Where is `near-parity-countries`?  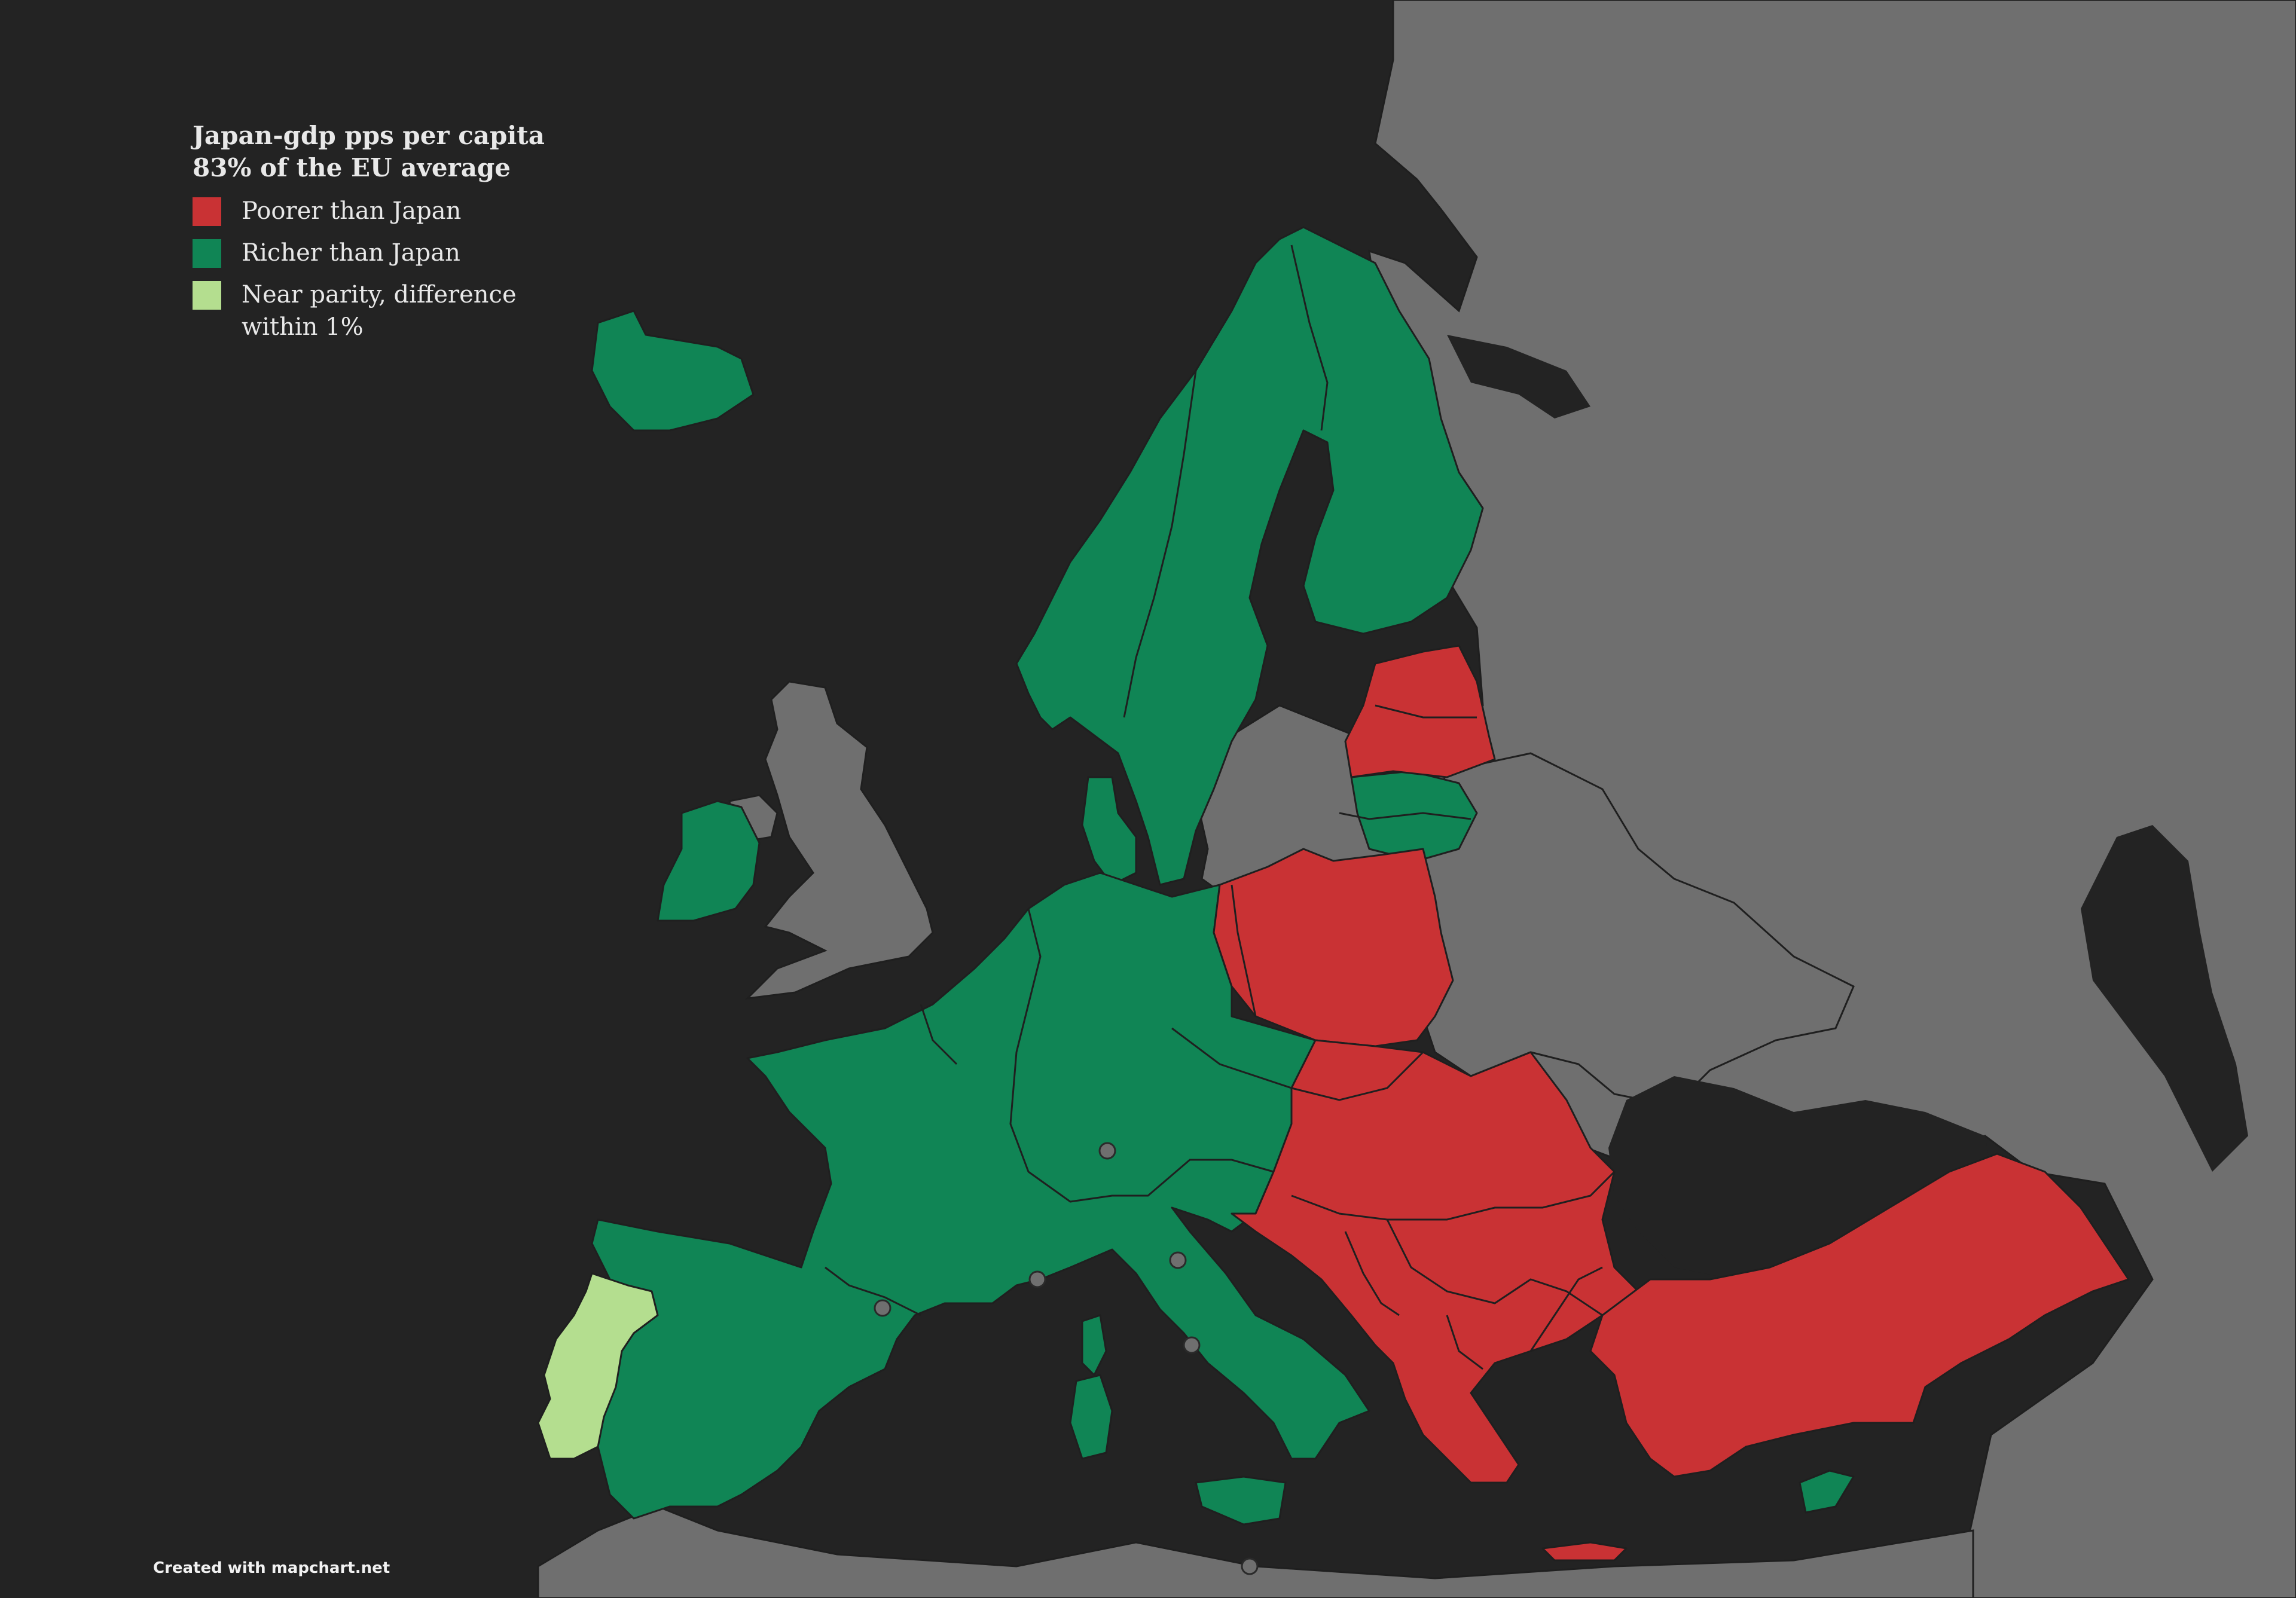 near-parity-countries is located at coordinates (598, 1366).